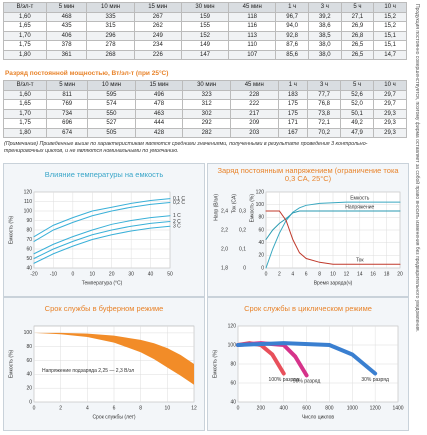 The width and height of the screenshot is (427, 435). Describe the element at coordinates (224, 211) in the screenshot. I see `y-tick-label: 2,4` at that location.